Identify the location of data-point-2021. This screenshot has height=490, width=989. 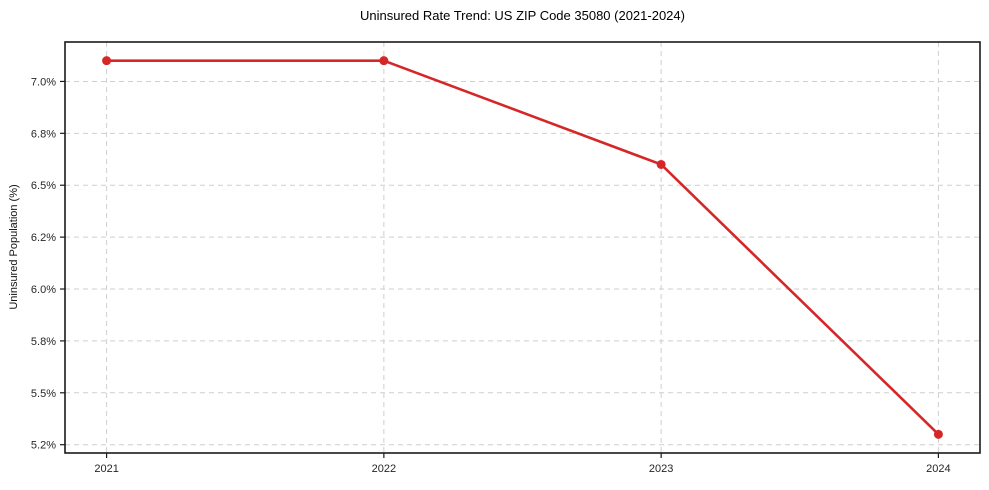
(107, 61).